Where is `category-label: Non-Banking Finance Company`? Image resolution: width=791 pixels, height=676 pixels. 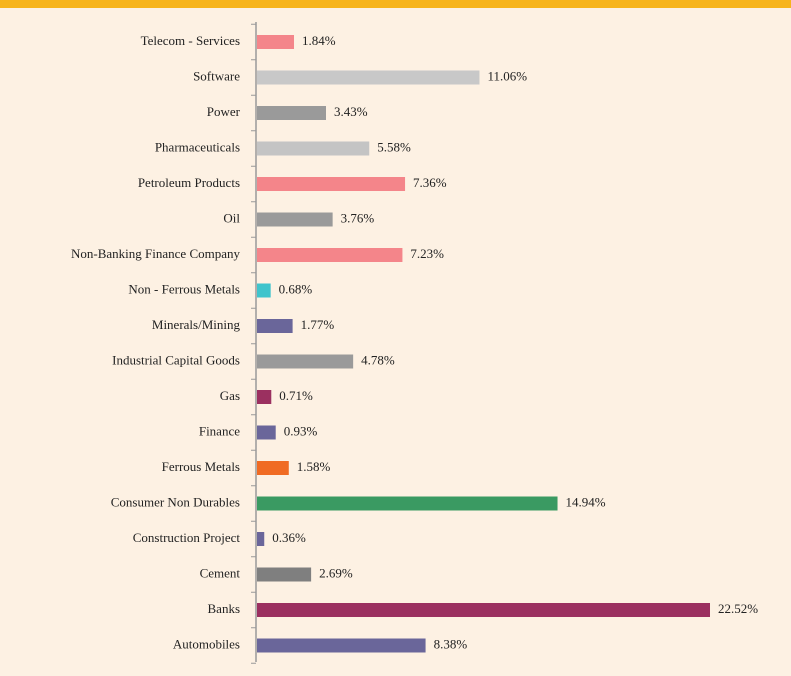 category-label: Non-Banking Finance Company is located at coordinates (155, 253).